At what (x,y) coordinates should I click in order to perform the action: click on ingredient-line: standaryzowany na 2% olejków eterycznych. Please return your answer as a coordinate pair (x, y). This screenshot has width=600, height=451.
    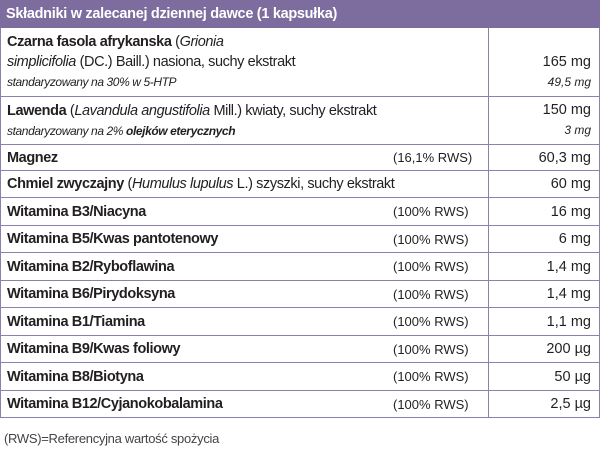
    Looking at the image, I should click on (244, 131).